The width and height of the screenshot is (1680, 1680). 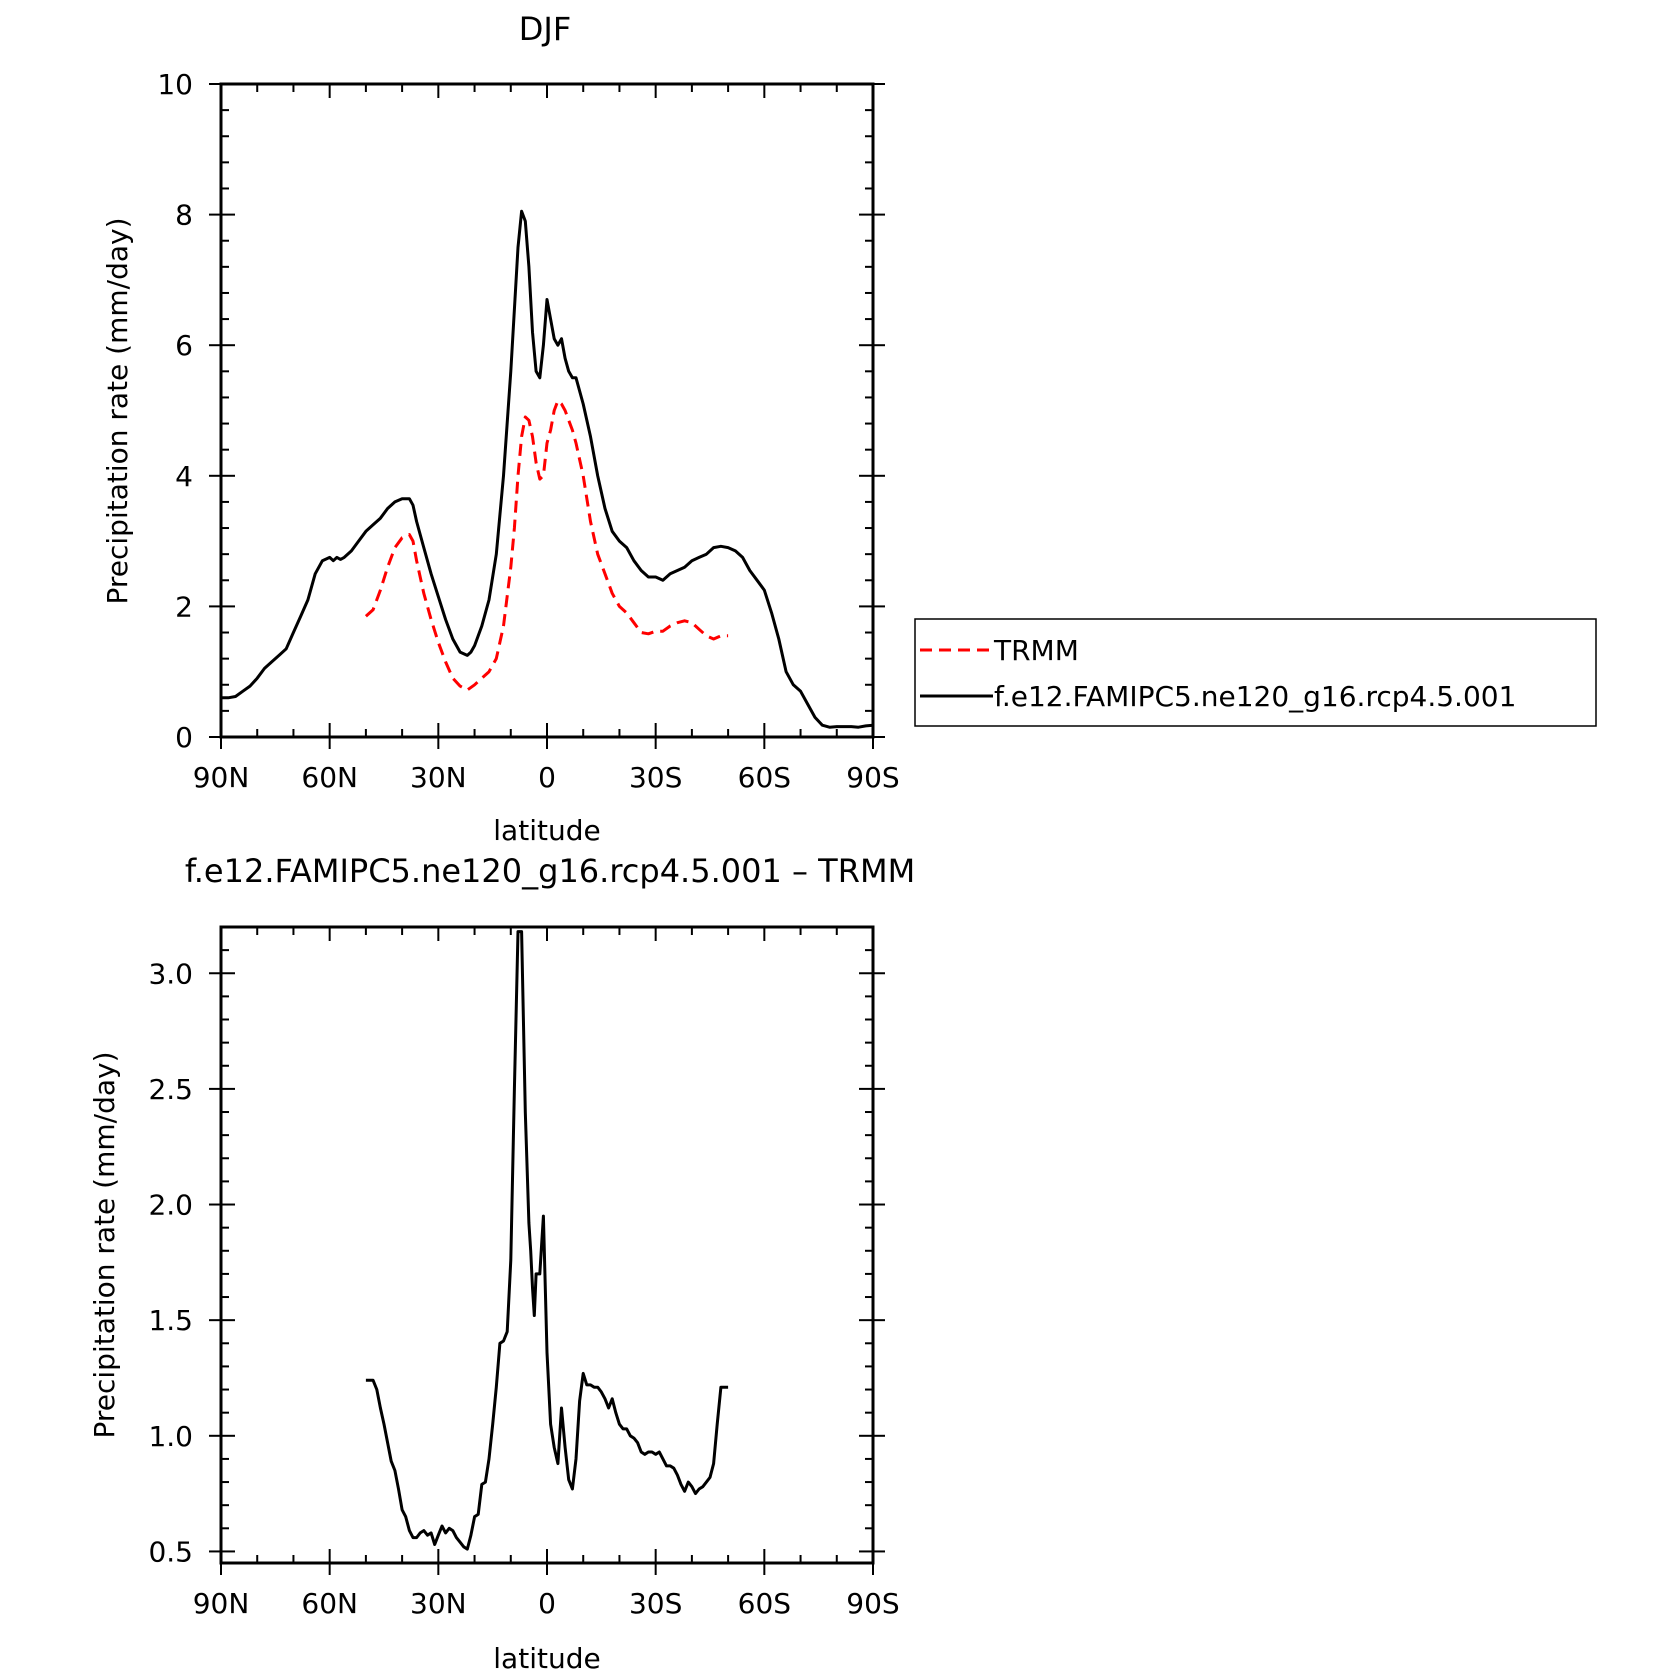 I want to click on y-tick-label: 0.5, so click(x=170, y=1551).